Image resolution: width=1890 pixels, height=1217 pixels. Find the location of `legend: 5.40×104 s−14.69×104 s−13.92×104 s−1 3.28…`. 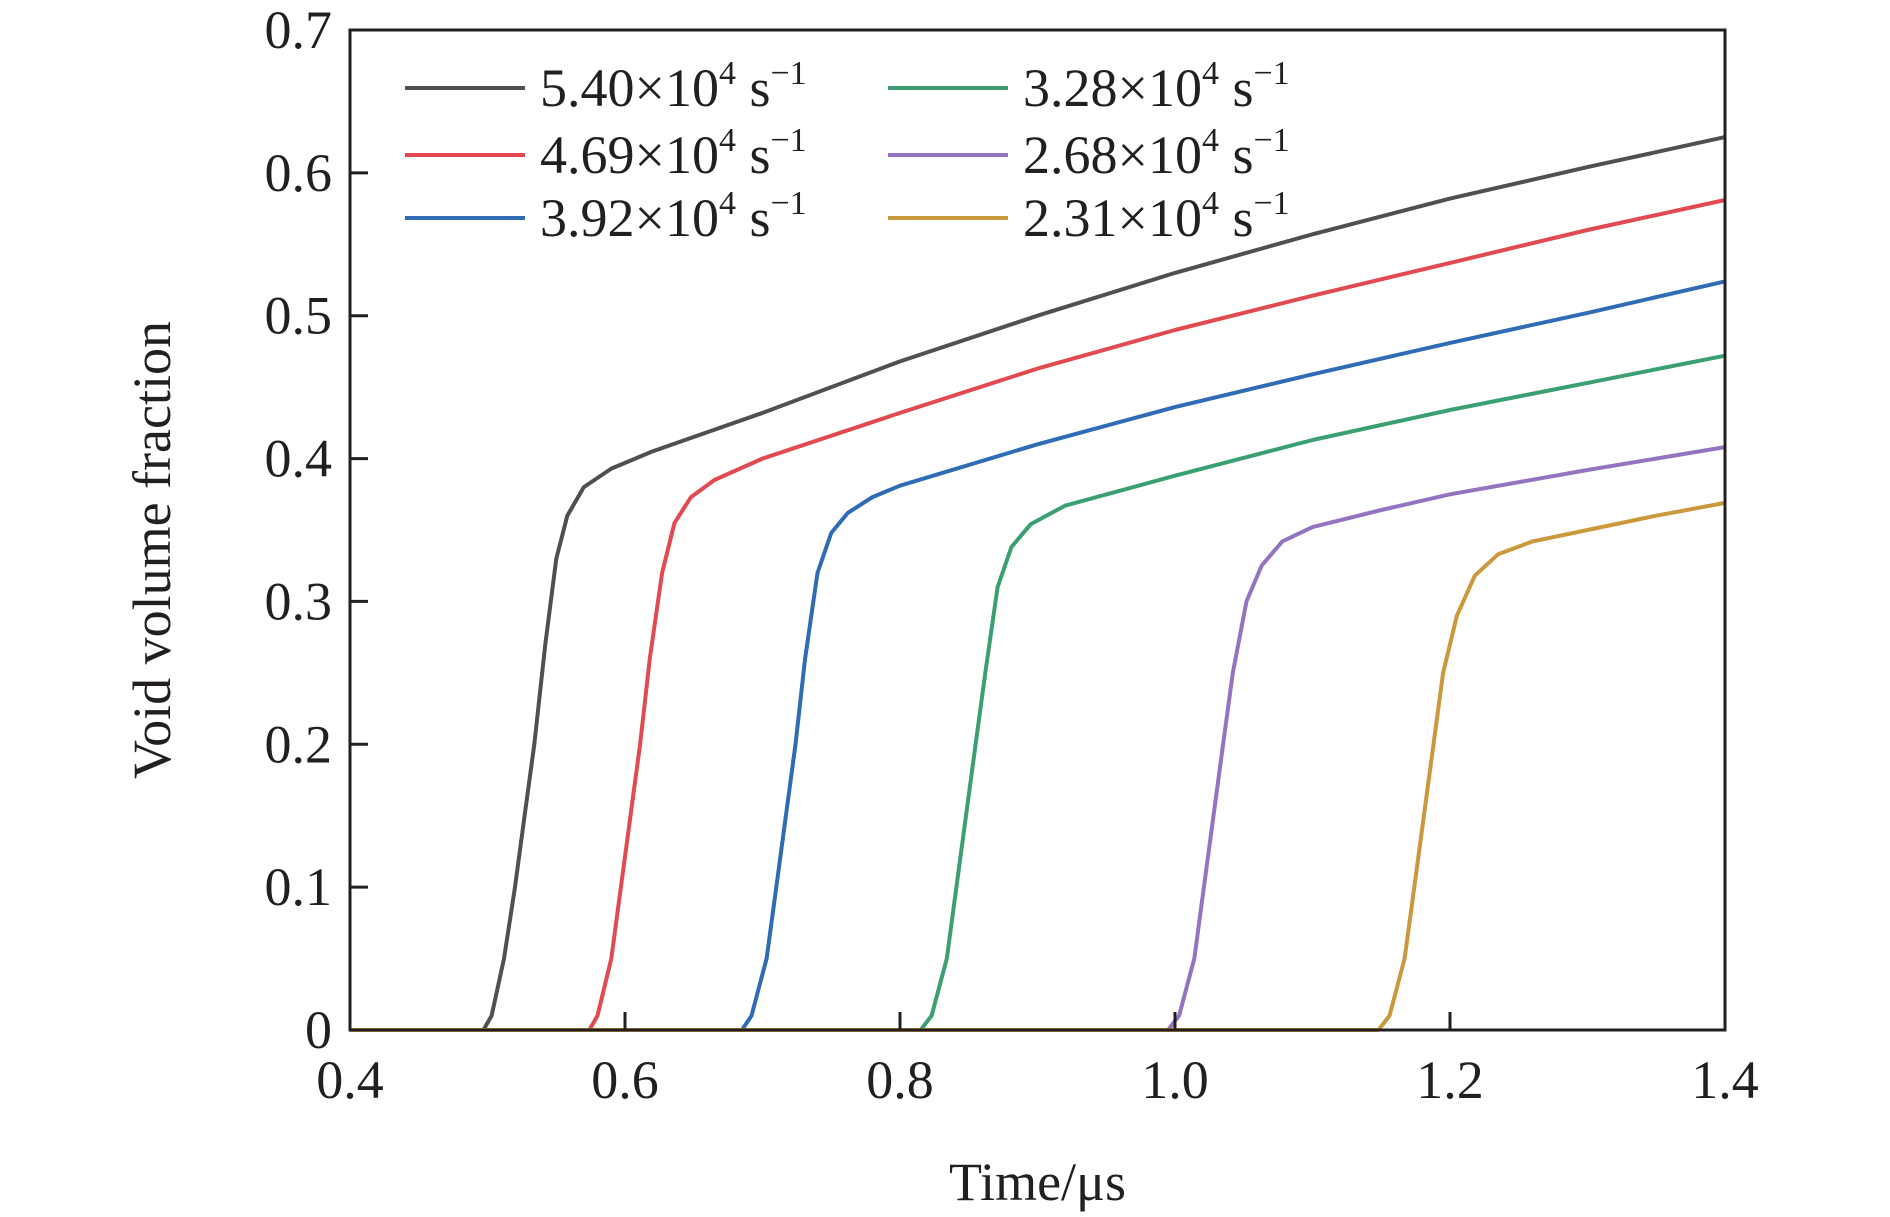

legend: 5.40×104 s−14.69×104 s−13.92×104 s−1 3.28… is located at coordinates (847, 151).